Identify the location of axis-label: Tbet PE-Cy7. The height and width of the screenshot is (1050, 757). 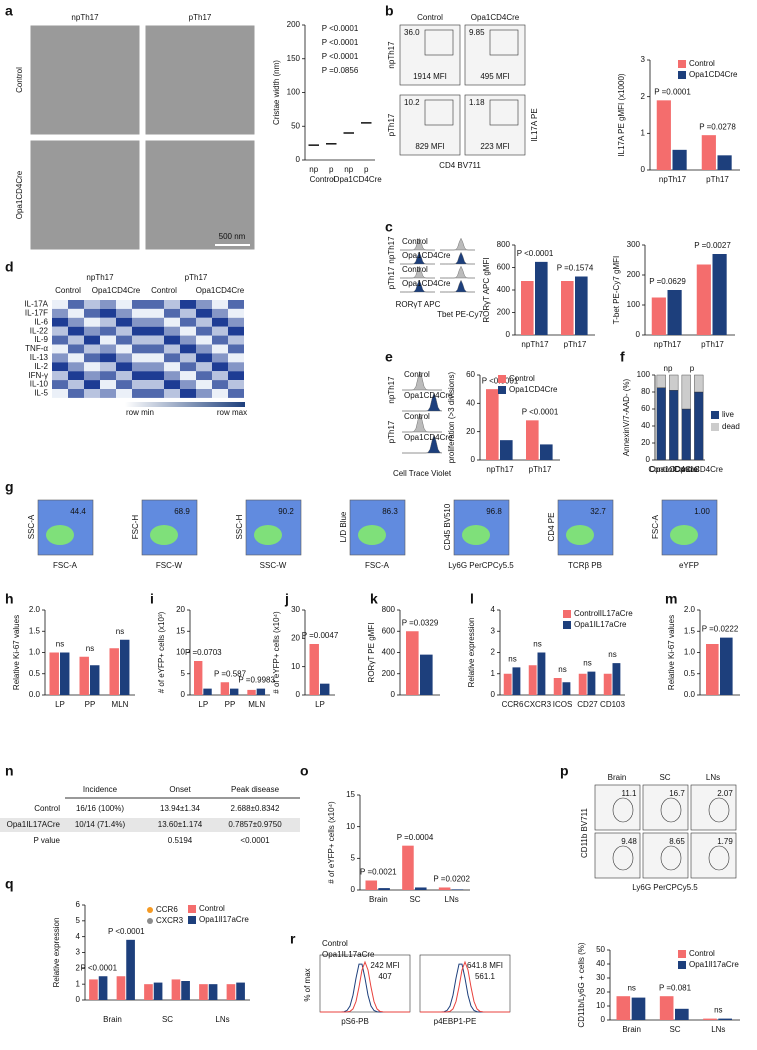
(460, 314).